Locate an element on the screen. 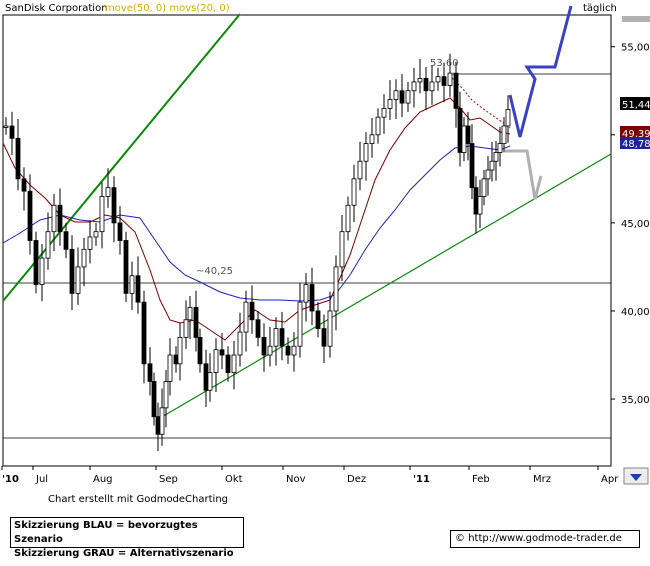 Image resolution: width=650 pixels, height=566 pixels. y-tick-label: 45,00 is located at coordinates (635, 224).